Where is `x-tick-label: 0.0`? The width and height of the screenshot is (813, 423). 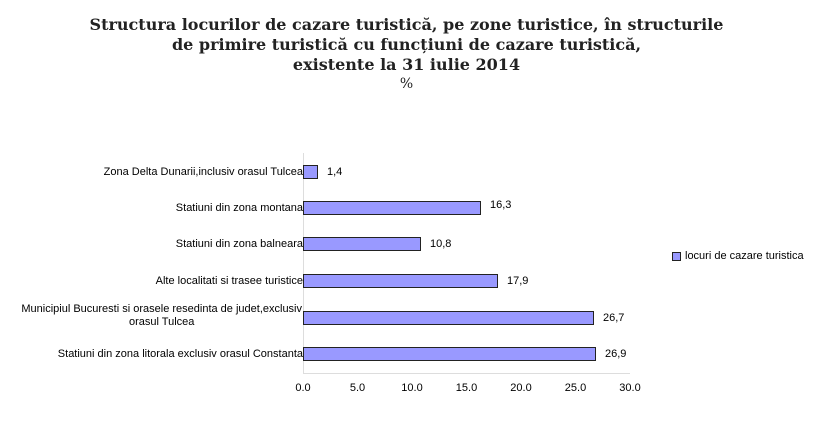 x-tick-label: 0.0 is located at coordinates (303, 388).